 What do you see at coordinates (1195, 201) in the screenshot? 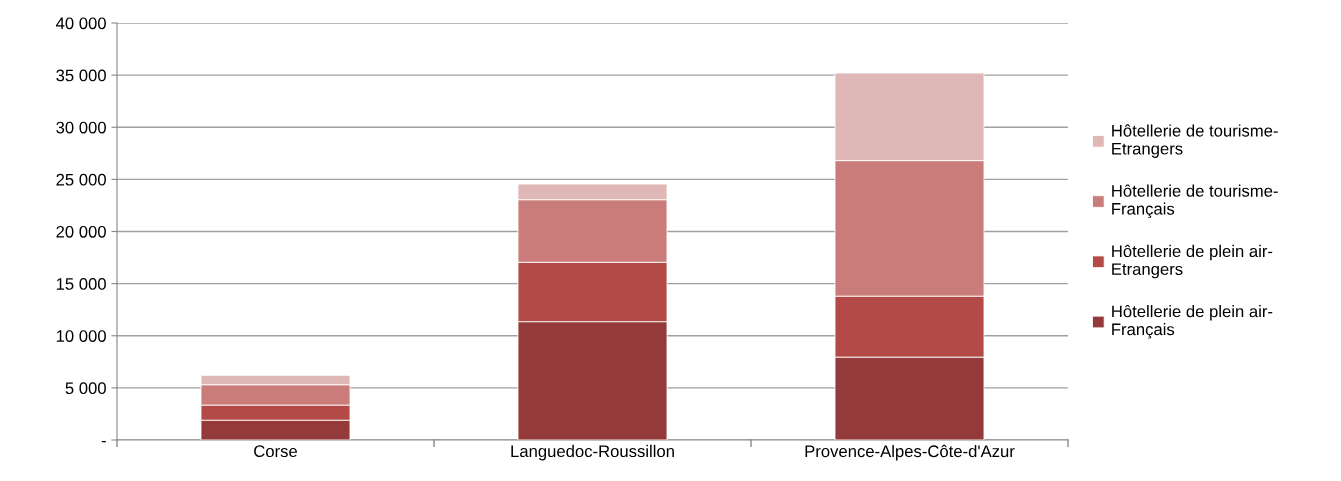
I see `legend-label: Hôtellerie de tourisme- Français` at bounding box center [1195, 201].